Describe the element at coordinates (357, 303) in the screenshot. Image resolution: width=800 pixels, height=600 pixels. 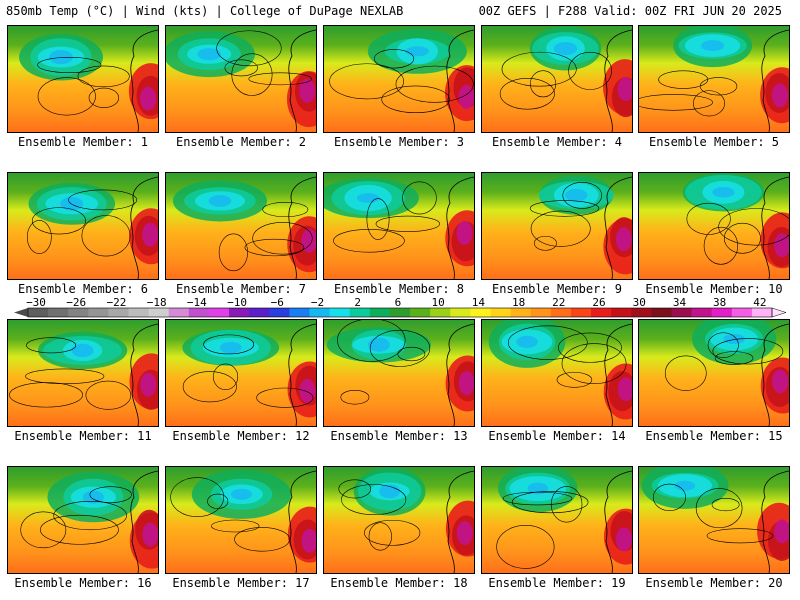
I see `colorbar-tick-label: 2` at that location.